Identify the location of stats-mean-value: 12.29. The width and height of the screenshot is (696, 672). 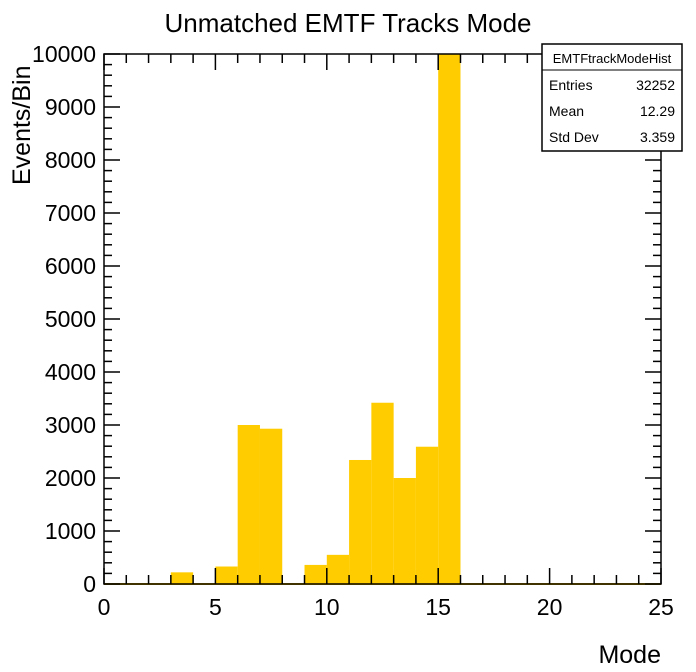
(657, 111).